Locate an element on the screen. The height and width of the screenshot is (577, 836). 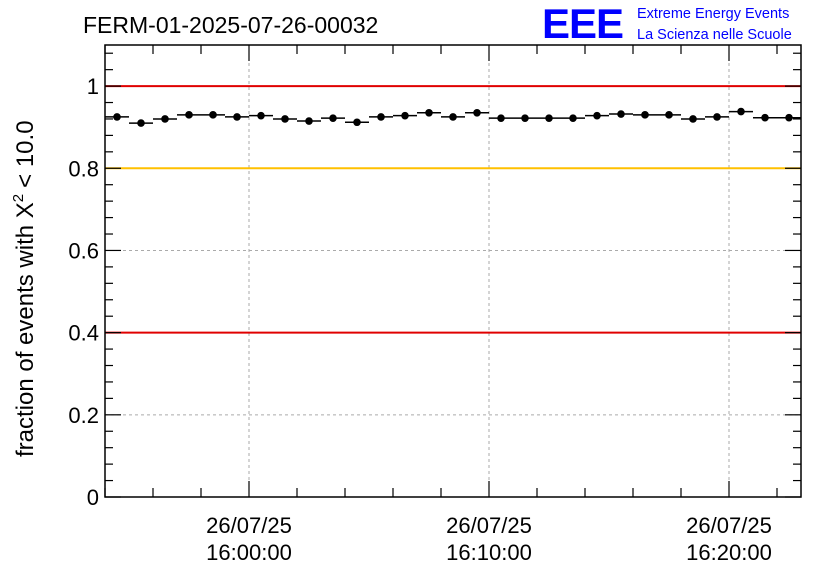
eee-logo: EEE is located at coordinates (582, 23).